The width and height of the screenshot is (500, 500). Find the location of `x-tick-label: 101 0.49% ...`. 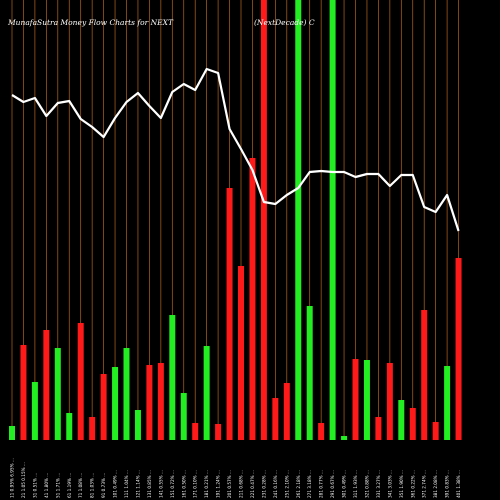

x-tick-label: 101 0.49% ... is located at coordinates (115, 484).